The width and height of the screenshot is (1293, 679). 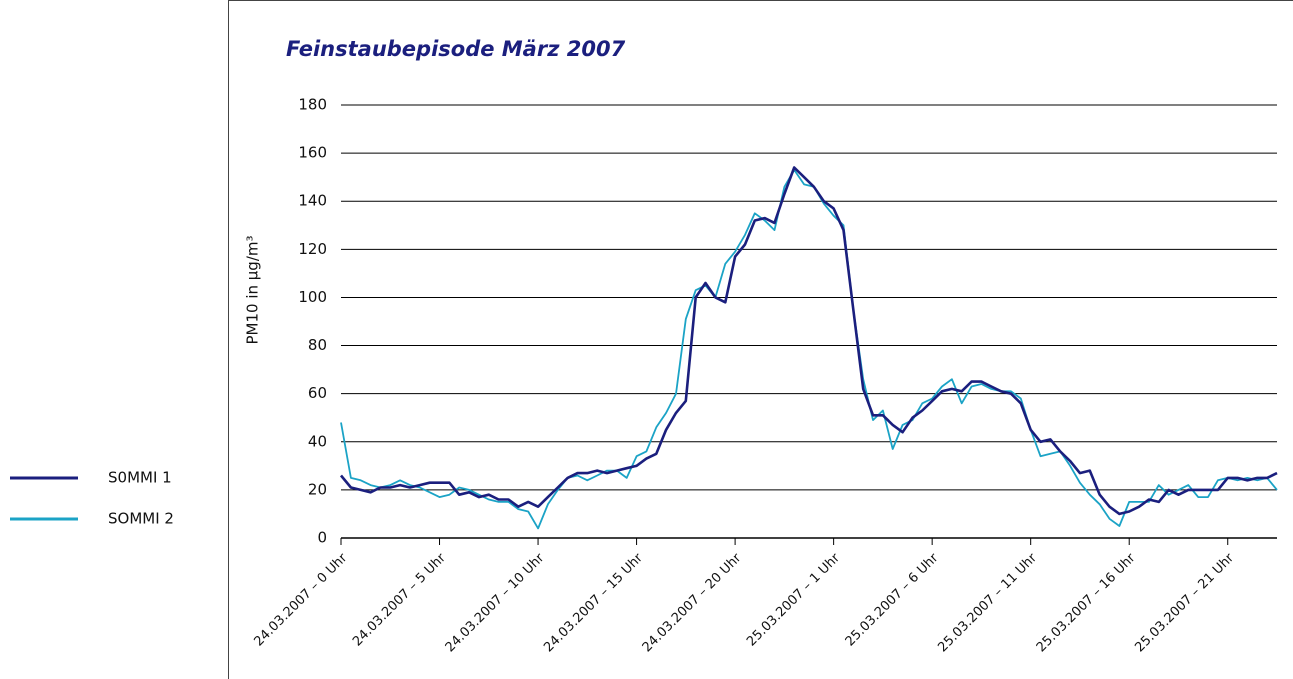 I want to click on y-tick-label: 60, so click(x=317, y=393).